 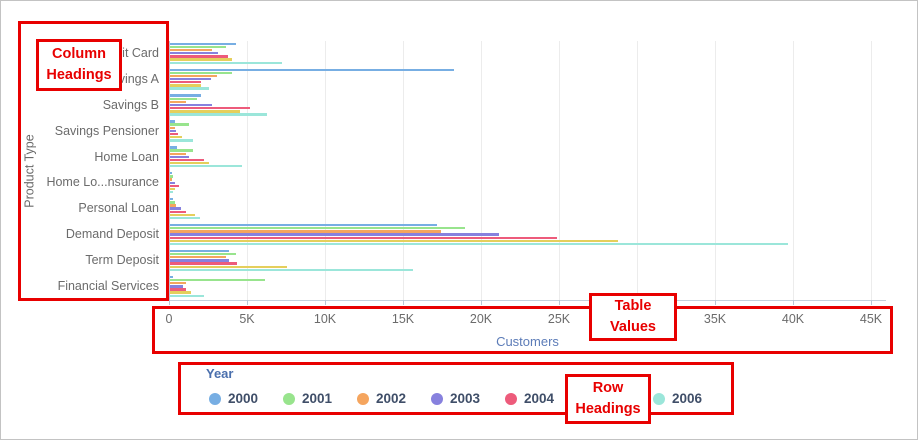 What do you see at coordinates (172, 192) in the screenshot?
I see `bar-2006-home-lo-nsurance` at bounding box center [172, 192].